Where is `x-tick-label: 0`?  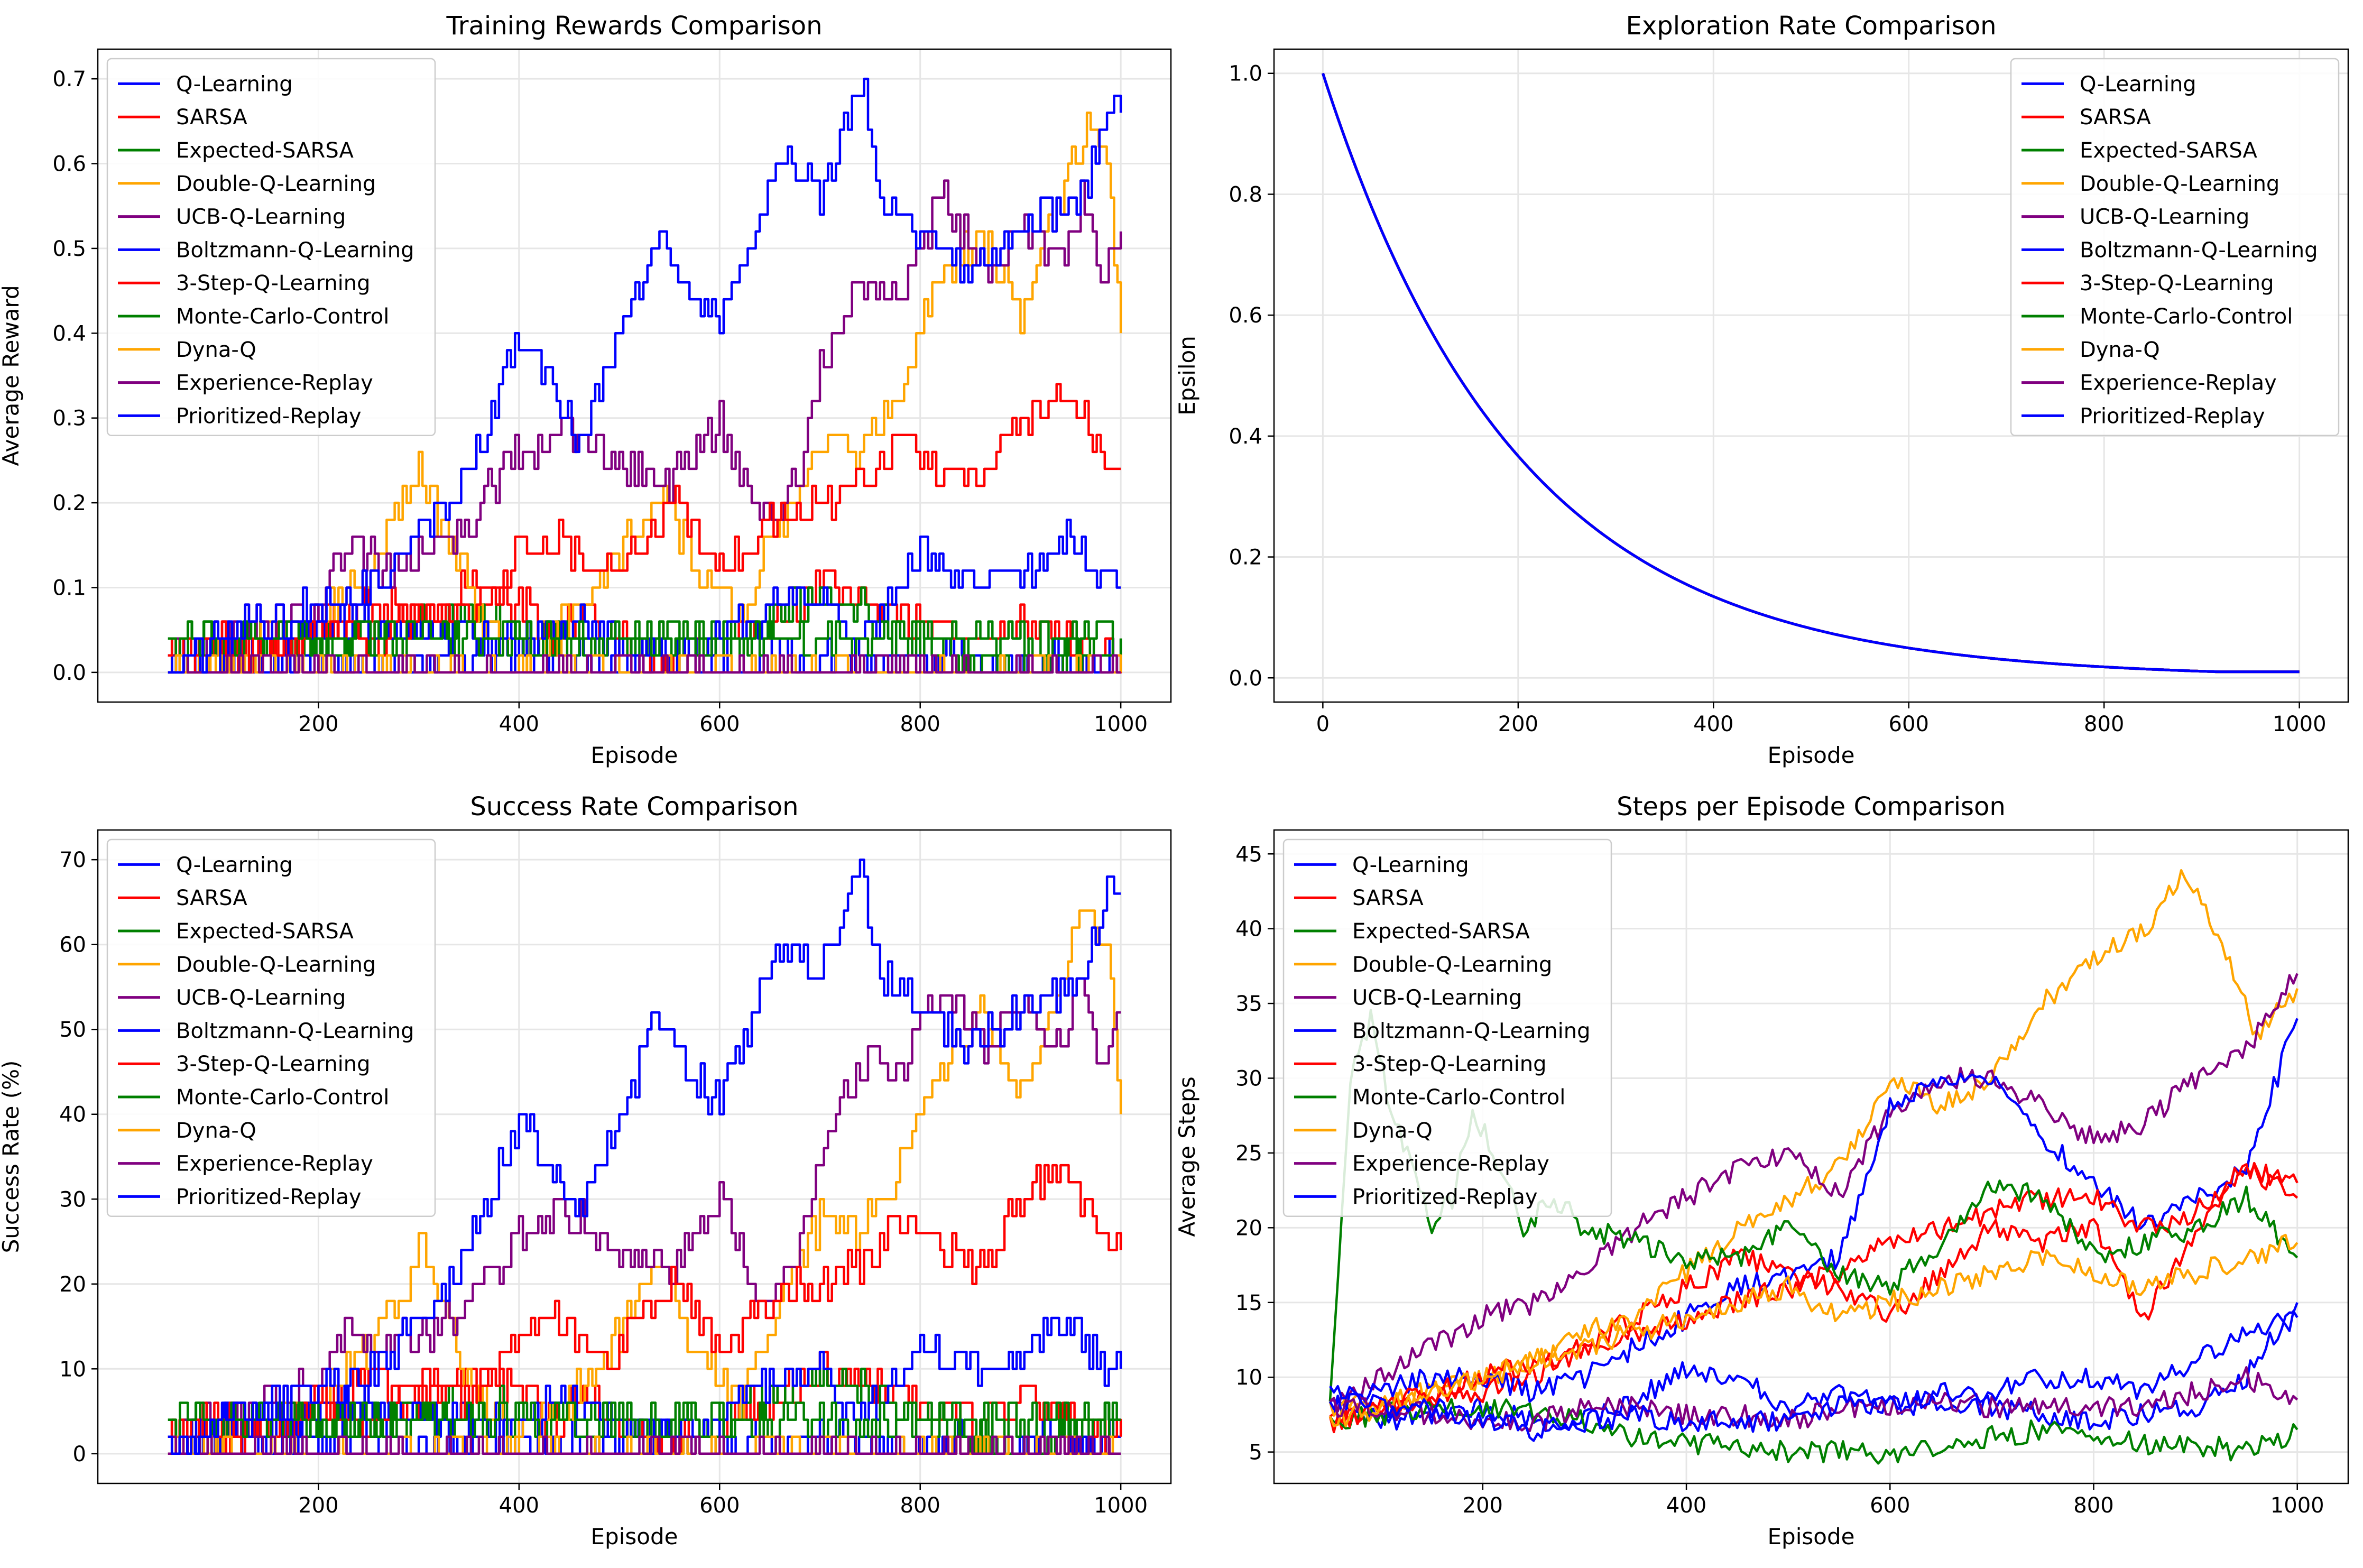
x-tick-label: 0 is located at coordinates (1323, 724).